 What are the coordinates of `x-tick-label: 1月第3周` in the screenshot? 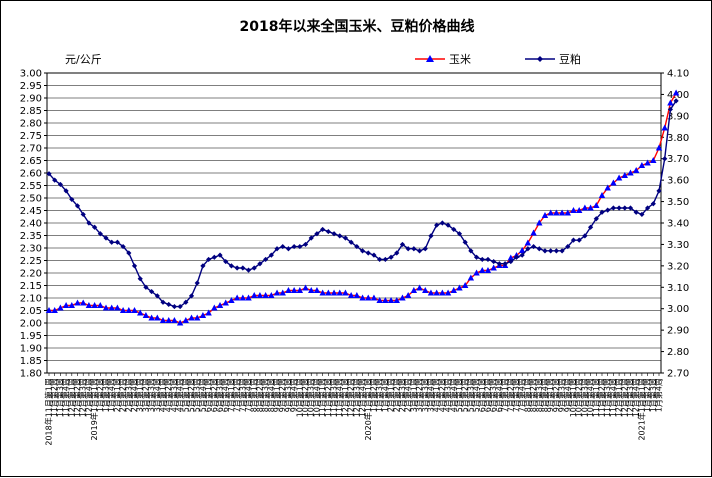 It's located at (653, 395).